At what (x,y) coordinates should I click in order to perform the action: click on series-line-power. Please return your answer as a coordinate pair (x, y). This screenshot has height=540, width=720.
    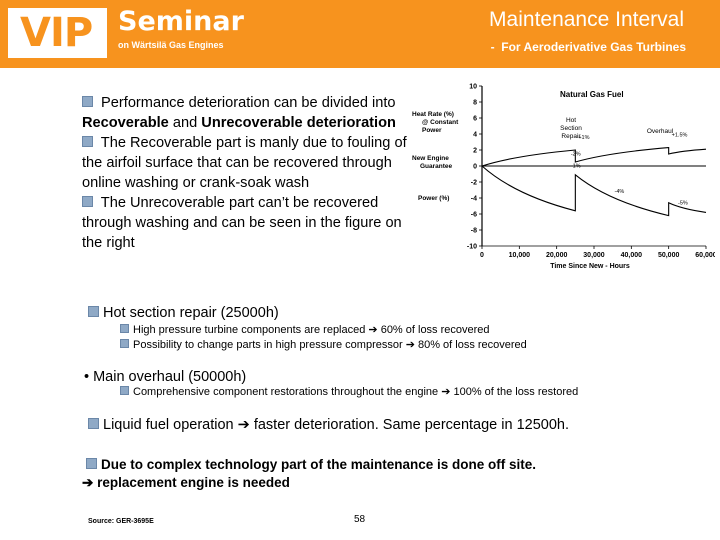
    Looking at the image, I should click on (594, 191).